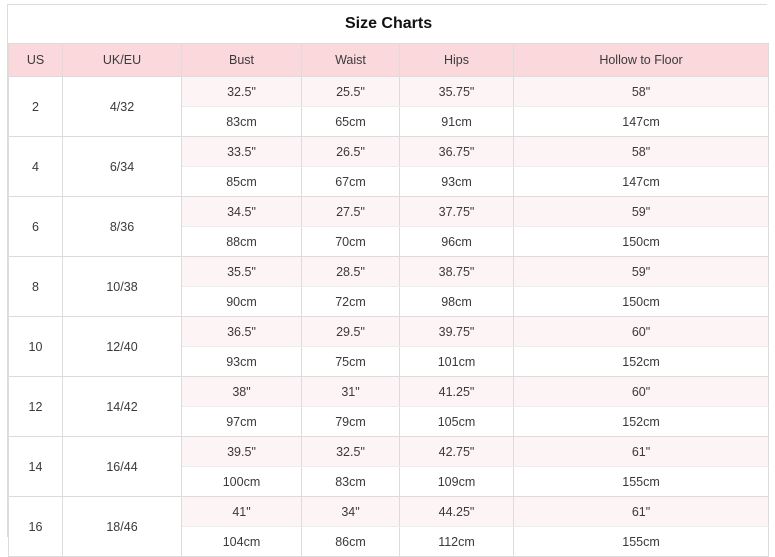 This screenshot has height=557, width=775. I want to click on cell-us-size: 10, so click(35, 346).